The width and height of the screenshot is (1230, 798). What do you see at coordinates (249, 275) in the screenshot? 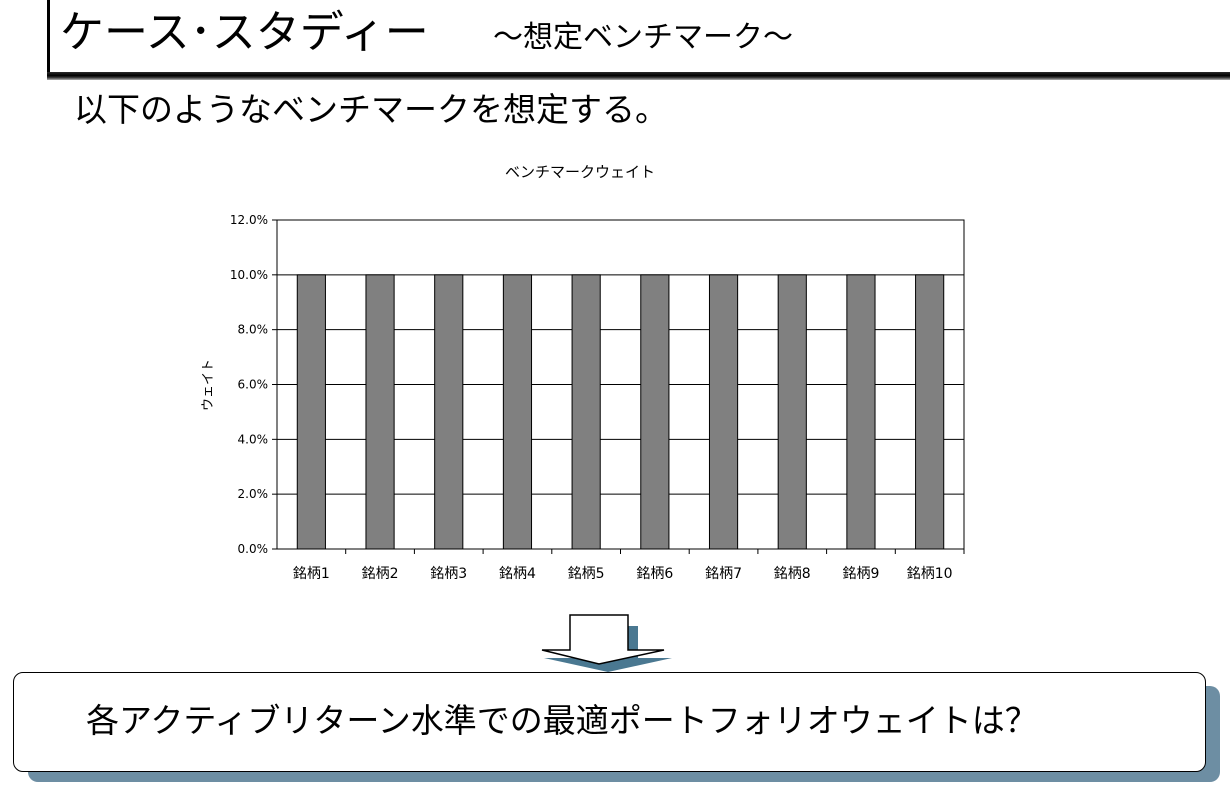
I see `y-tick-label: 10.0%` at bounding box center [249, 275].